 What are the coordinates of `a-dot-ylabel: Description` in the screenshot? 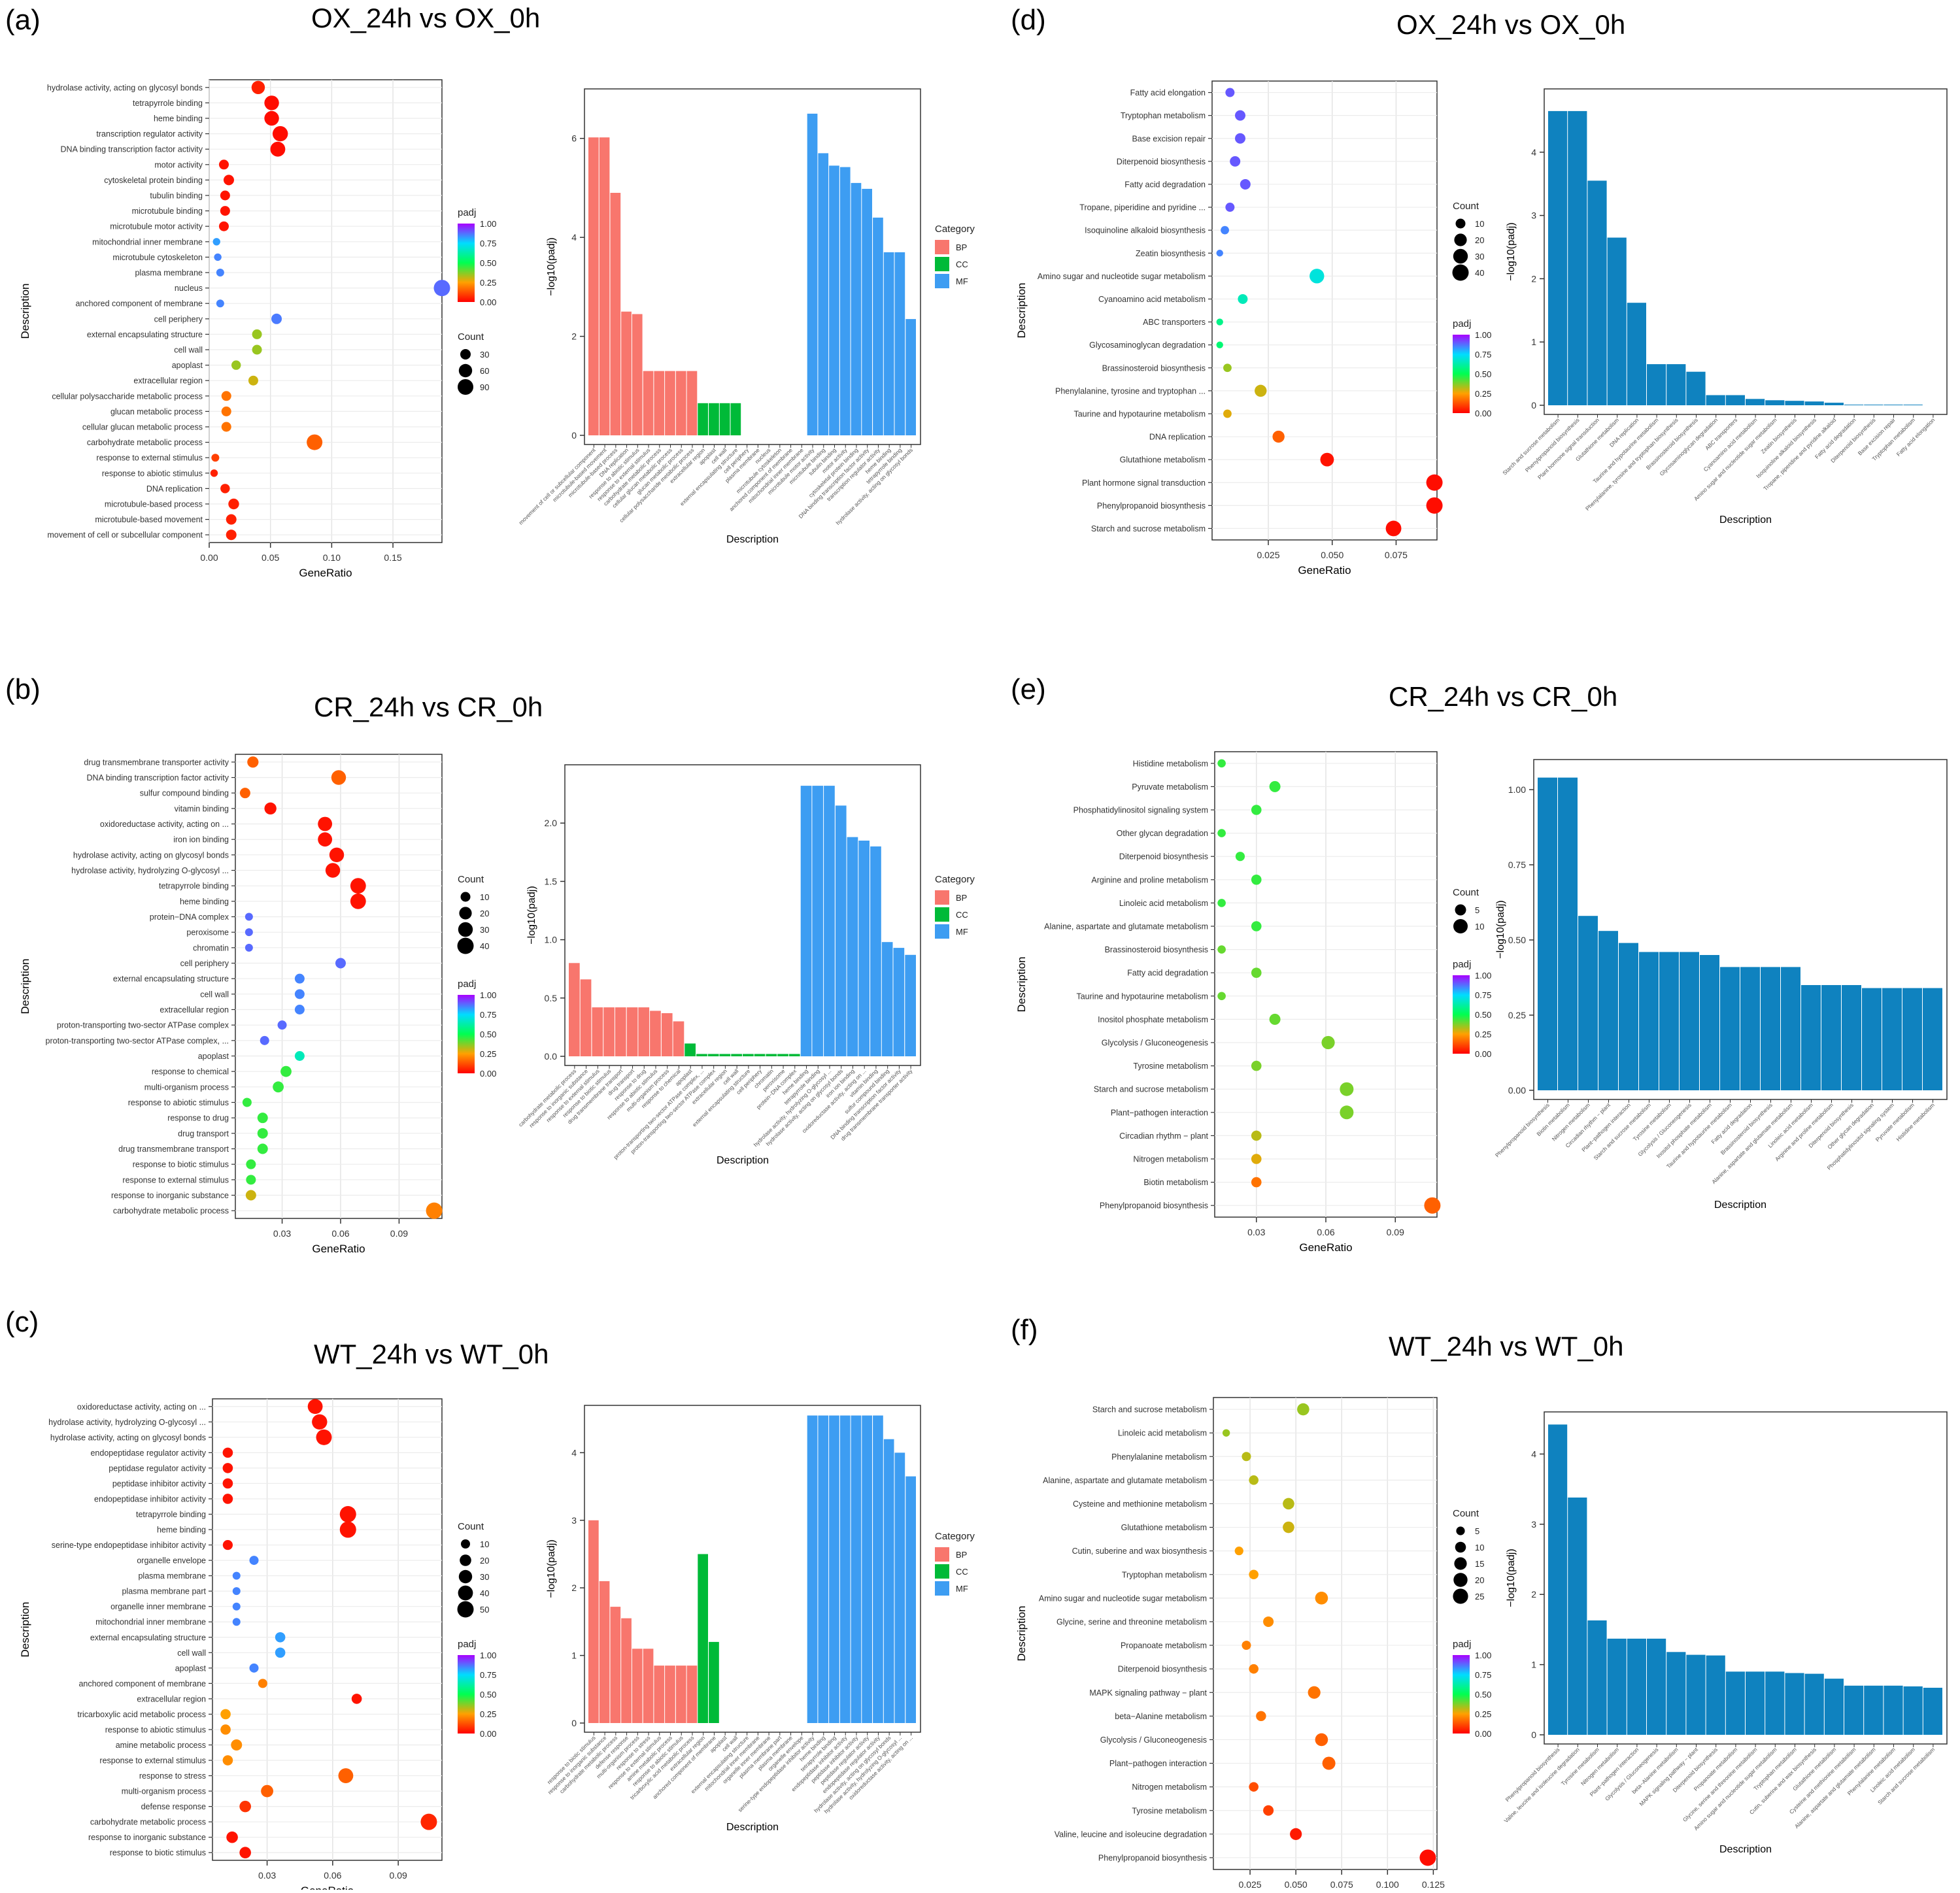 It's located at (25, 311).